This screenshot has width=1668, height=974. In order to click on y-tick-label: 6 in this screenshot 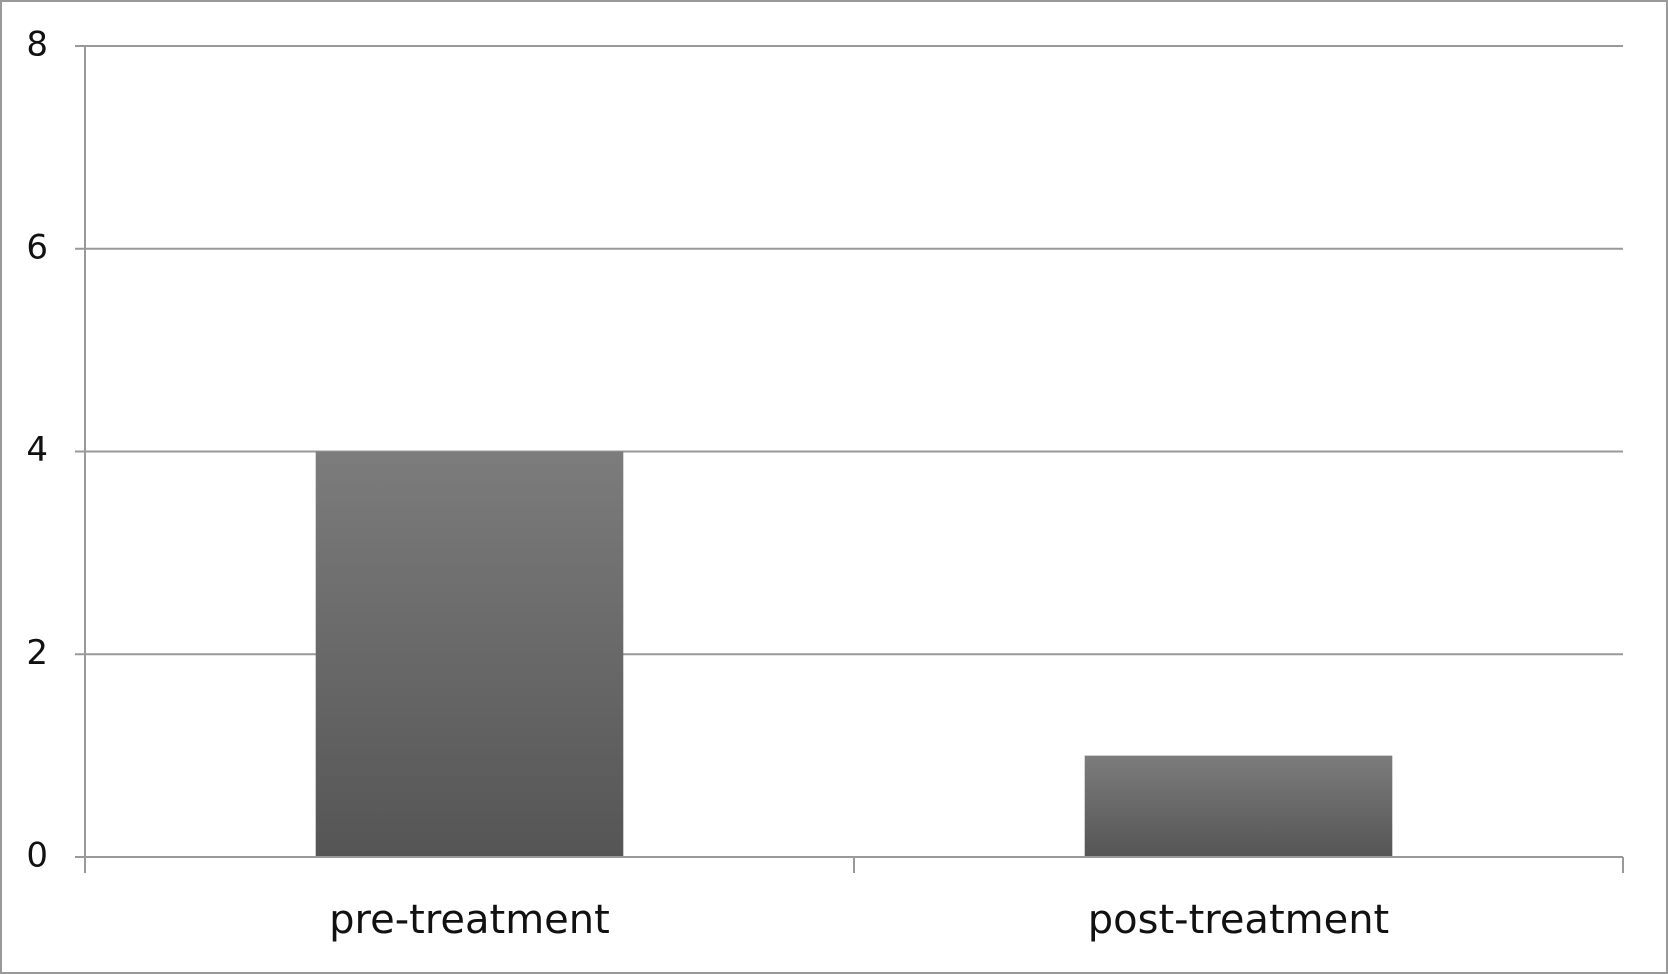, I will do `click(37, 247)`.